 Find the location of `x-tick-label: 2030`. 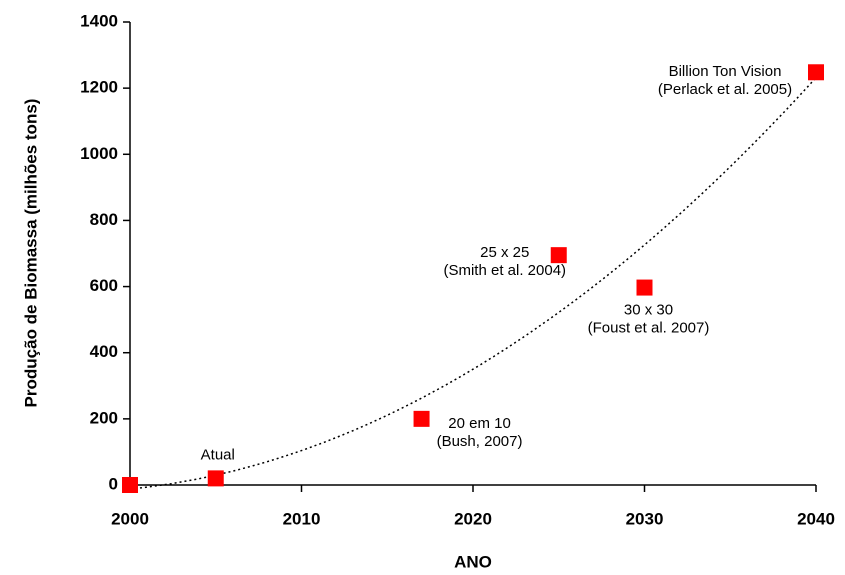

x-tick-label: 2030 is located at coordinates (645, 518).